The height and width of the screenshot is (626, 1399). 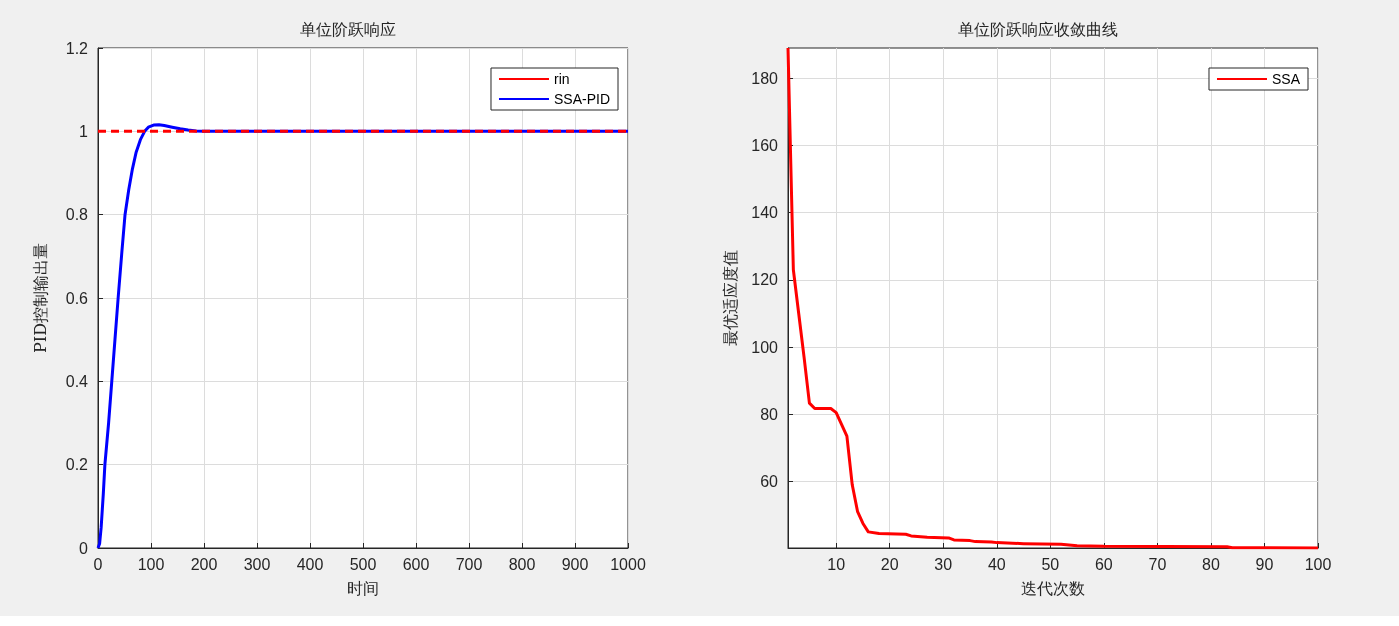 I want to click on y-tick-label: 140, so click(x=765, y=213).